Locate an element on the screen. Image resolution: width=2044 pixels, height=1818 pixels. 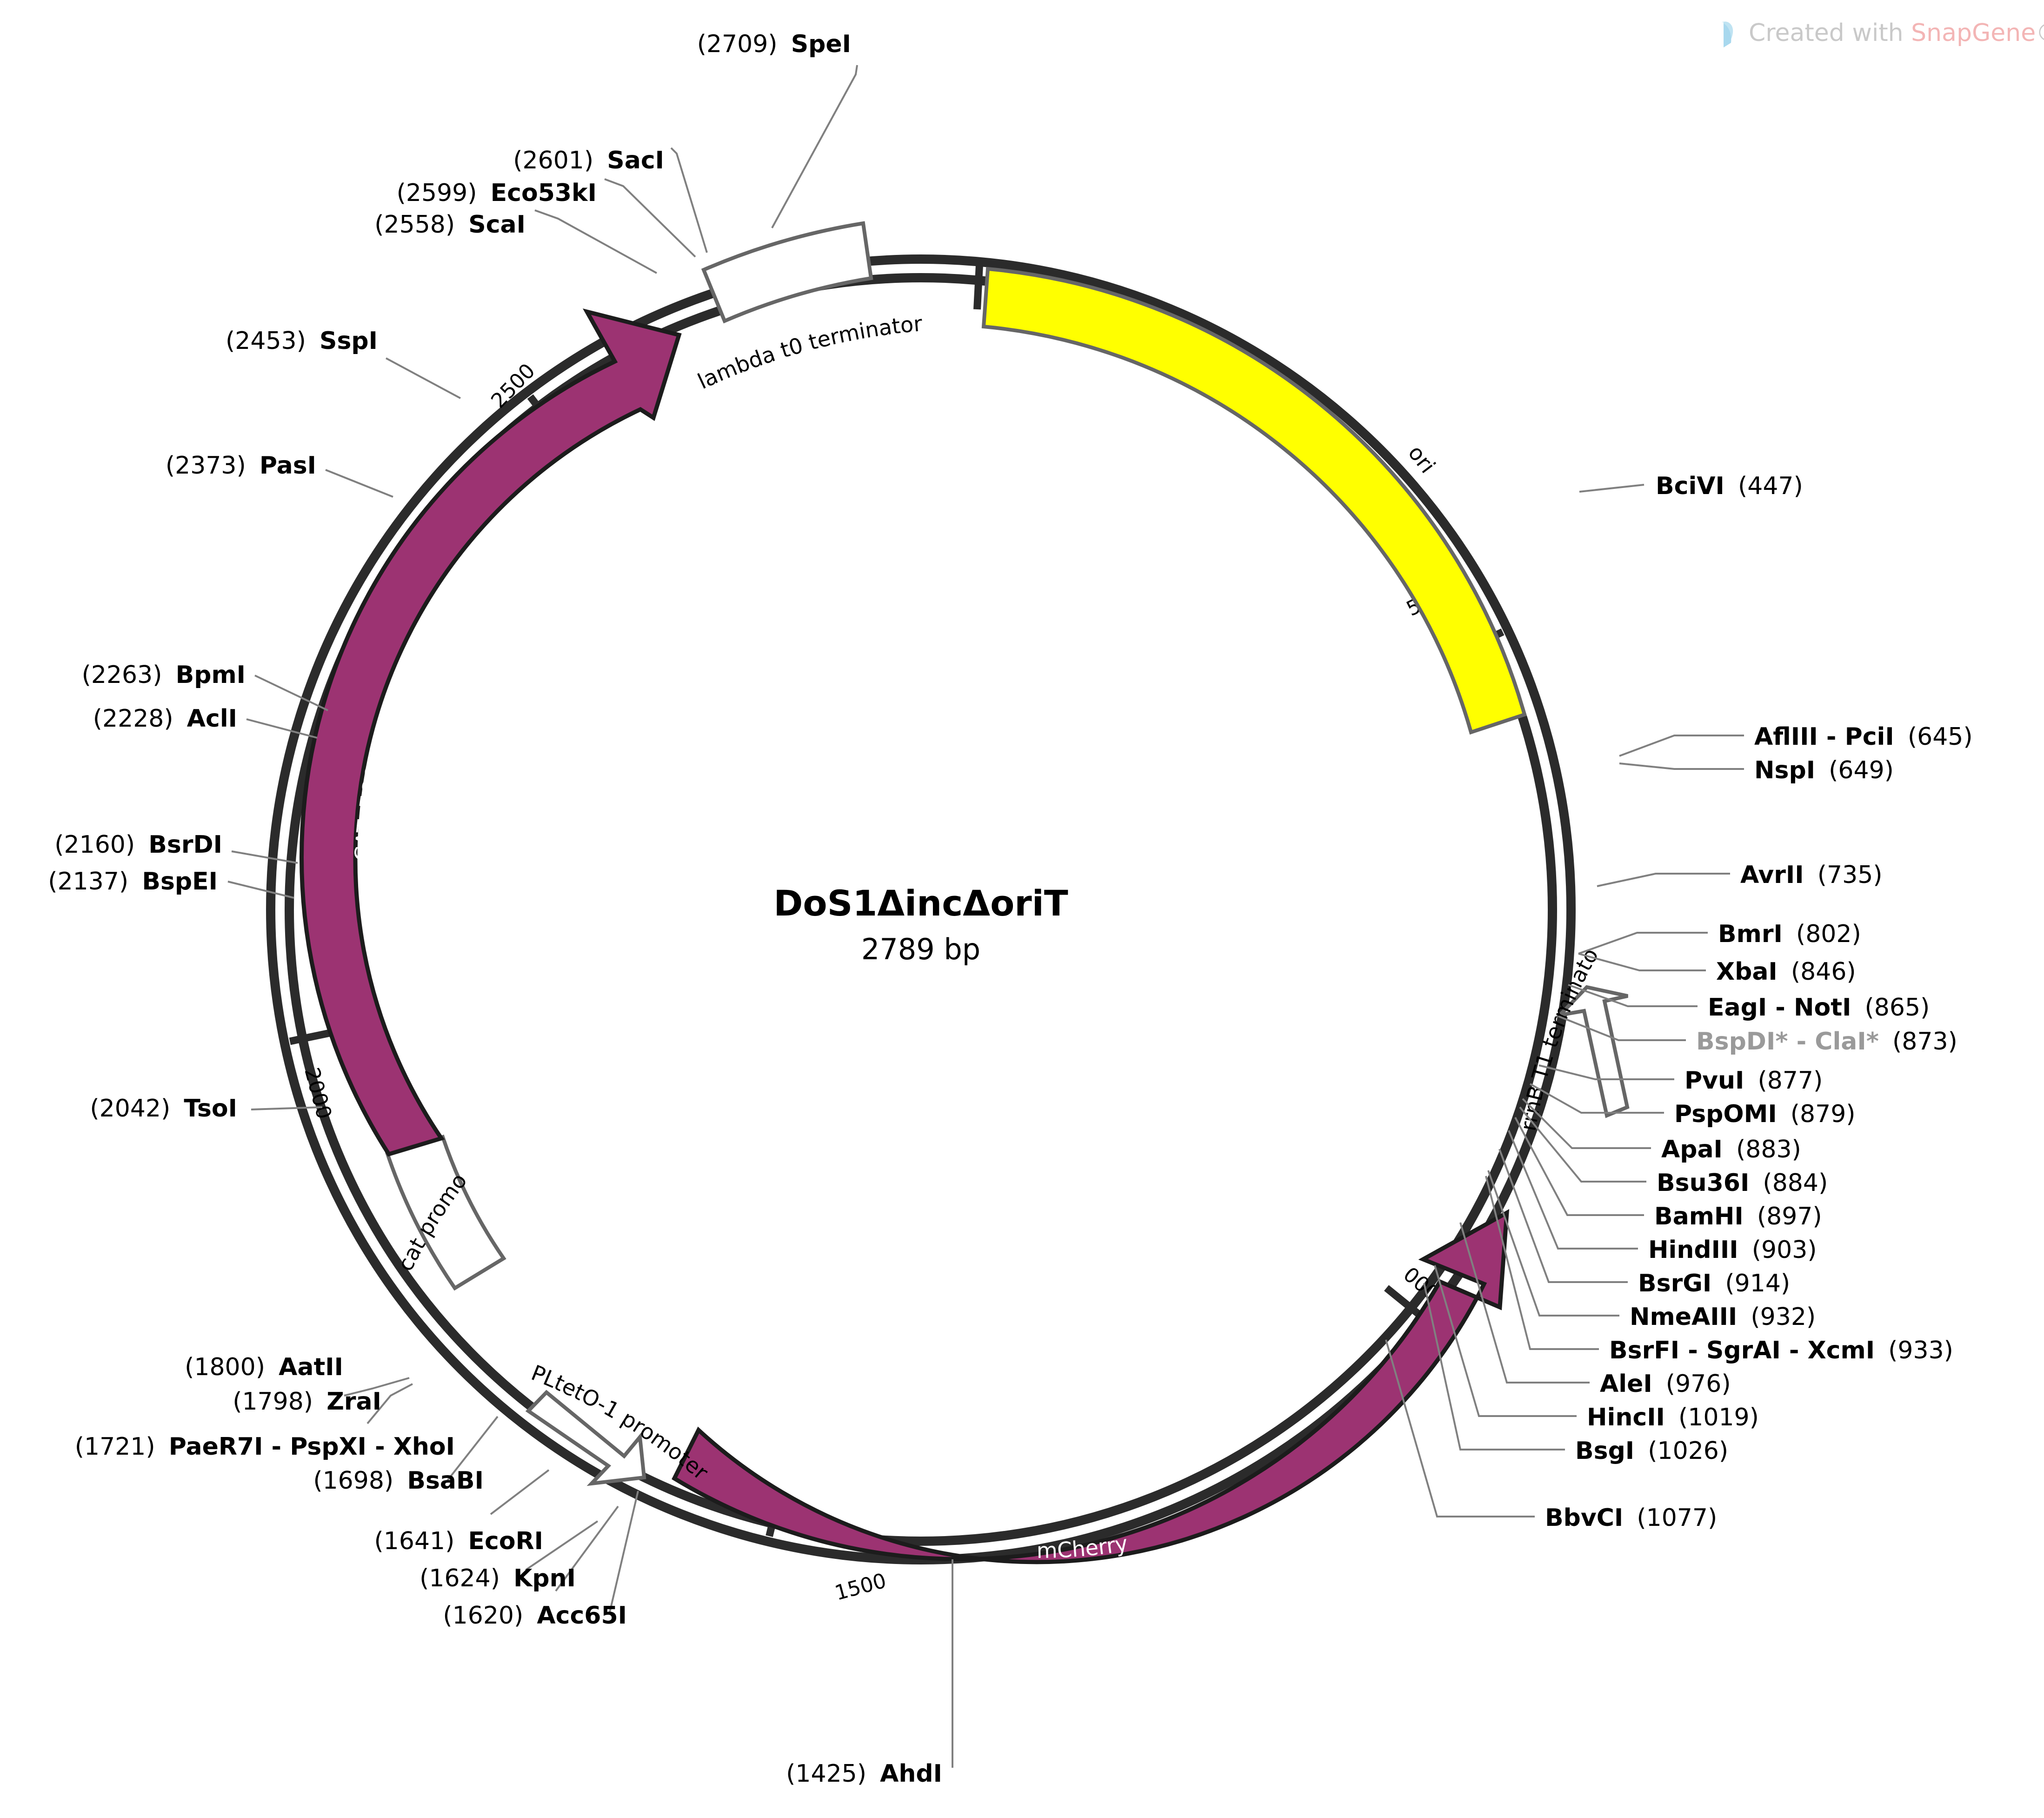
enzyme-label-bsgi: BsgI (1026) is located at coordinates (1651, 1451).